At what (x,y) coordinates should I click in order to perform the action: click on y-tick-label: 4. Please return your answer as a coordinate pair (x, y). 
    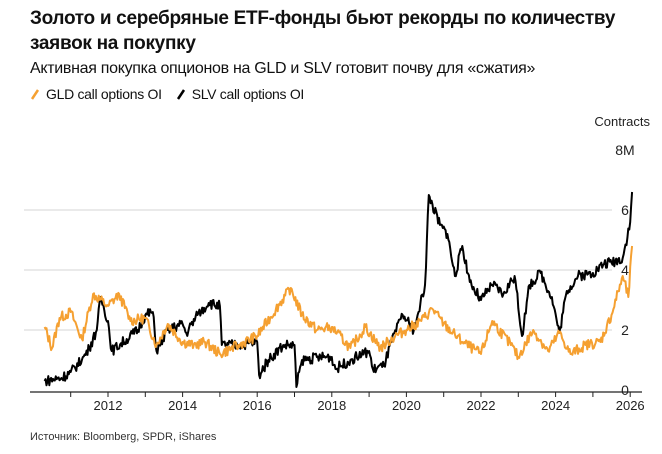
    Looking at the image, I should click on (625, 270).